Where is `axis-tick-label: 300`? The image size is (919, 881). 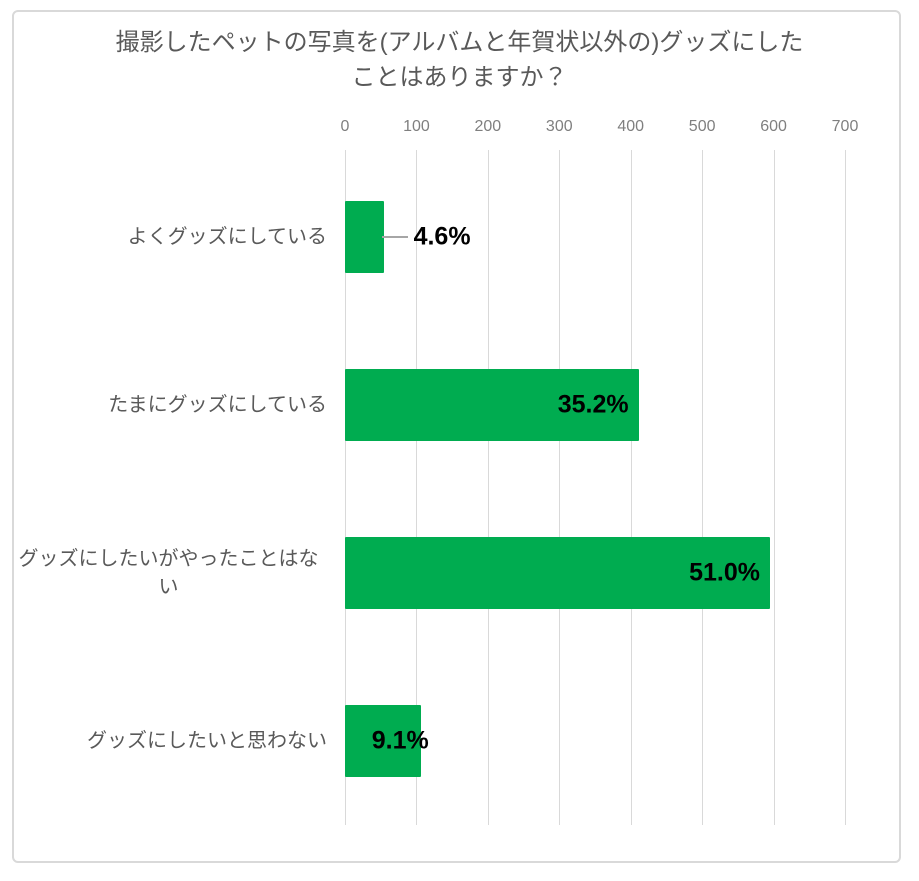
axis-tick-label: 300 is located at coordinates (559, 126).